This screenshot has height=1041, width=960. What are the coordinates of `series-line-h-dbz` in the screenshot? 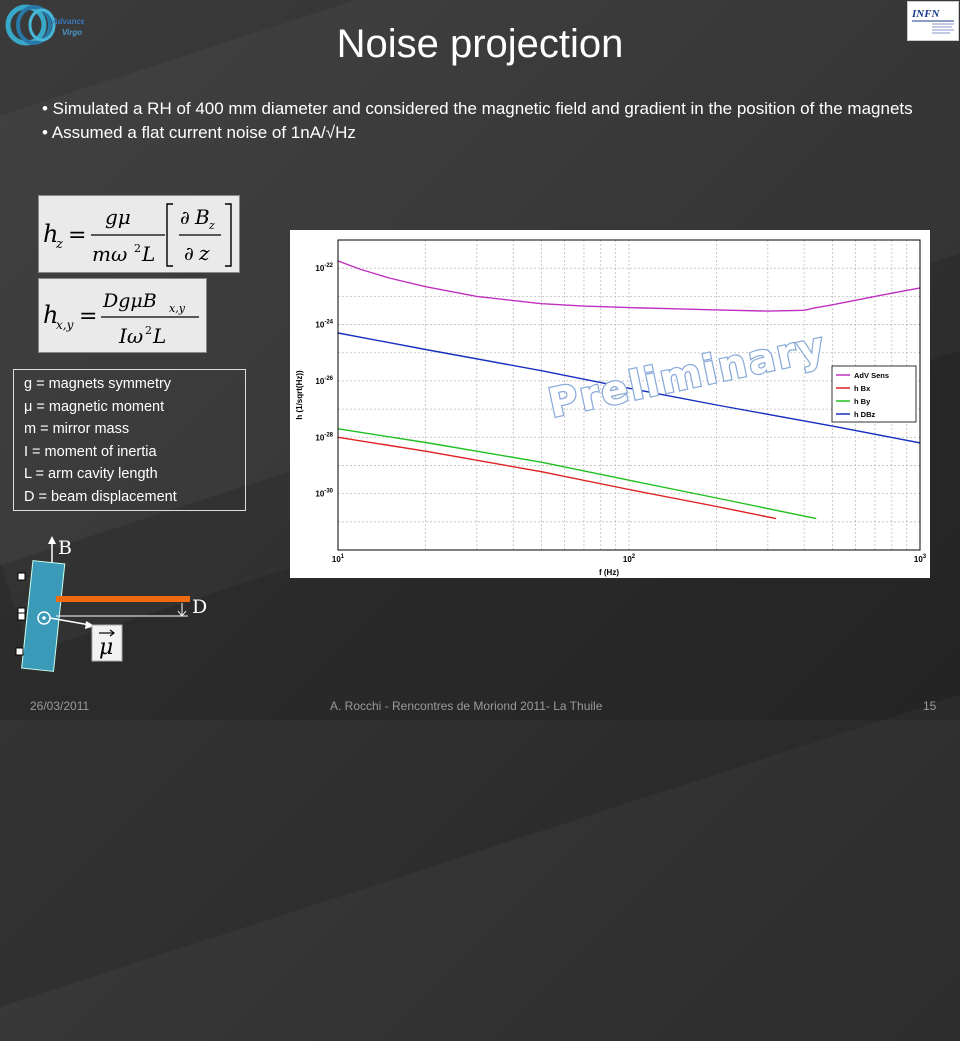 It's located at (629, 388).